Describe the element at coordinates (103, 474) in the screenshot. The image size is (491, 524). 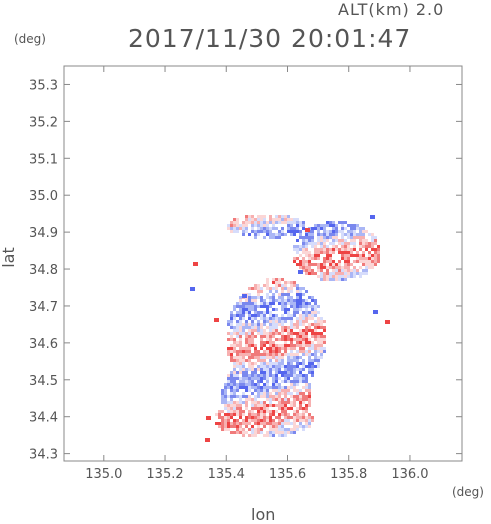
I see `x-tick-label: 135.0` at that location.